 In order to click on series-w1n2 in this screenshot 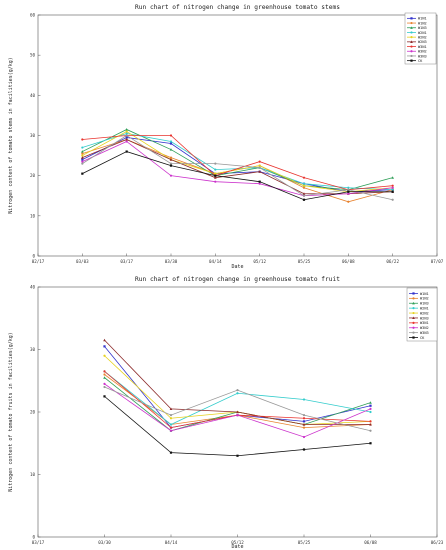, I will do `click(237, 170)`.